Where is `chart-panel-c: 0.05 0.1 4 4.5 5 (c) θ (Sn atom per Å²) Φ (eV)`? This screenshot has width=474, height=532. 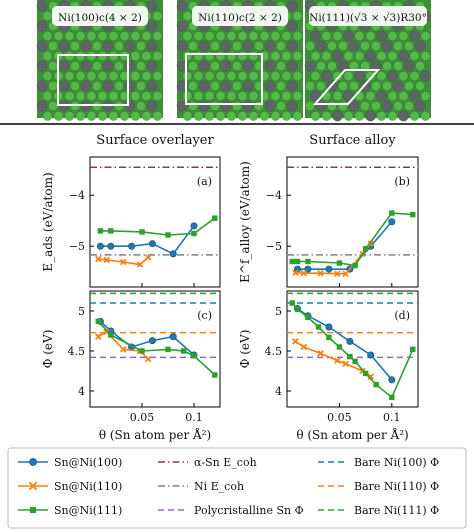 chart-panel-c: 0.05 0.1 4 4.5 5 (c) θ (Sn atom per Å²) Φ (eV) is located at coordinates (131, 366).